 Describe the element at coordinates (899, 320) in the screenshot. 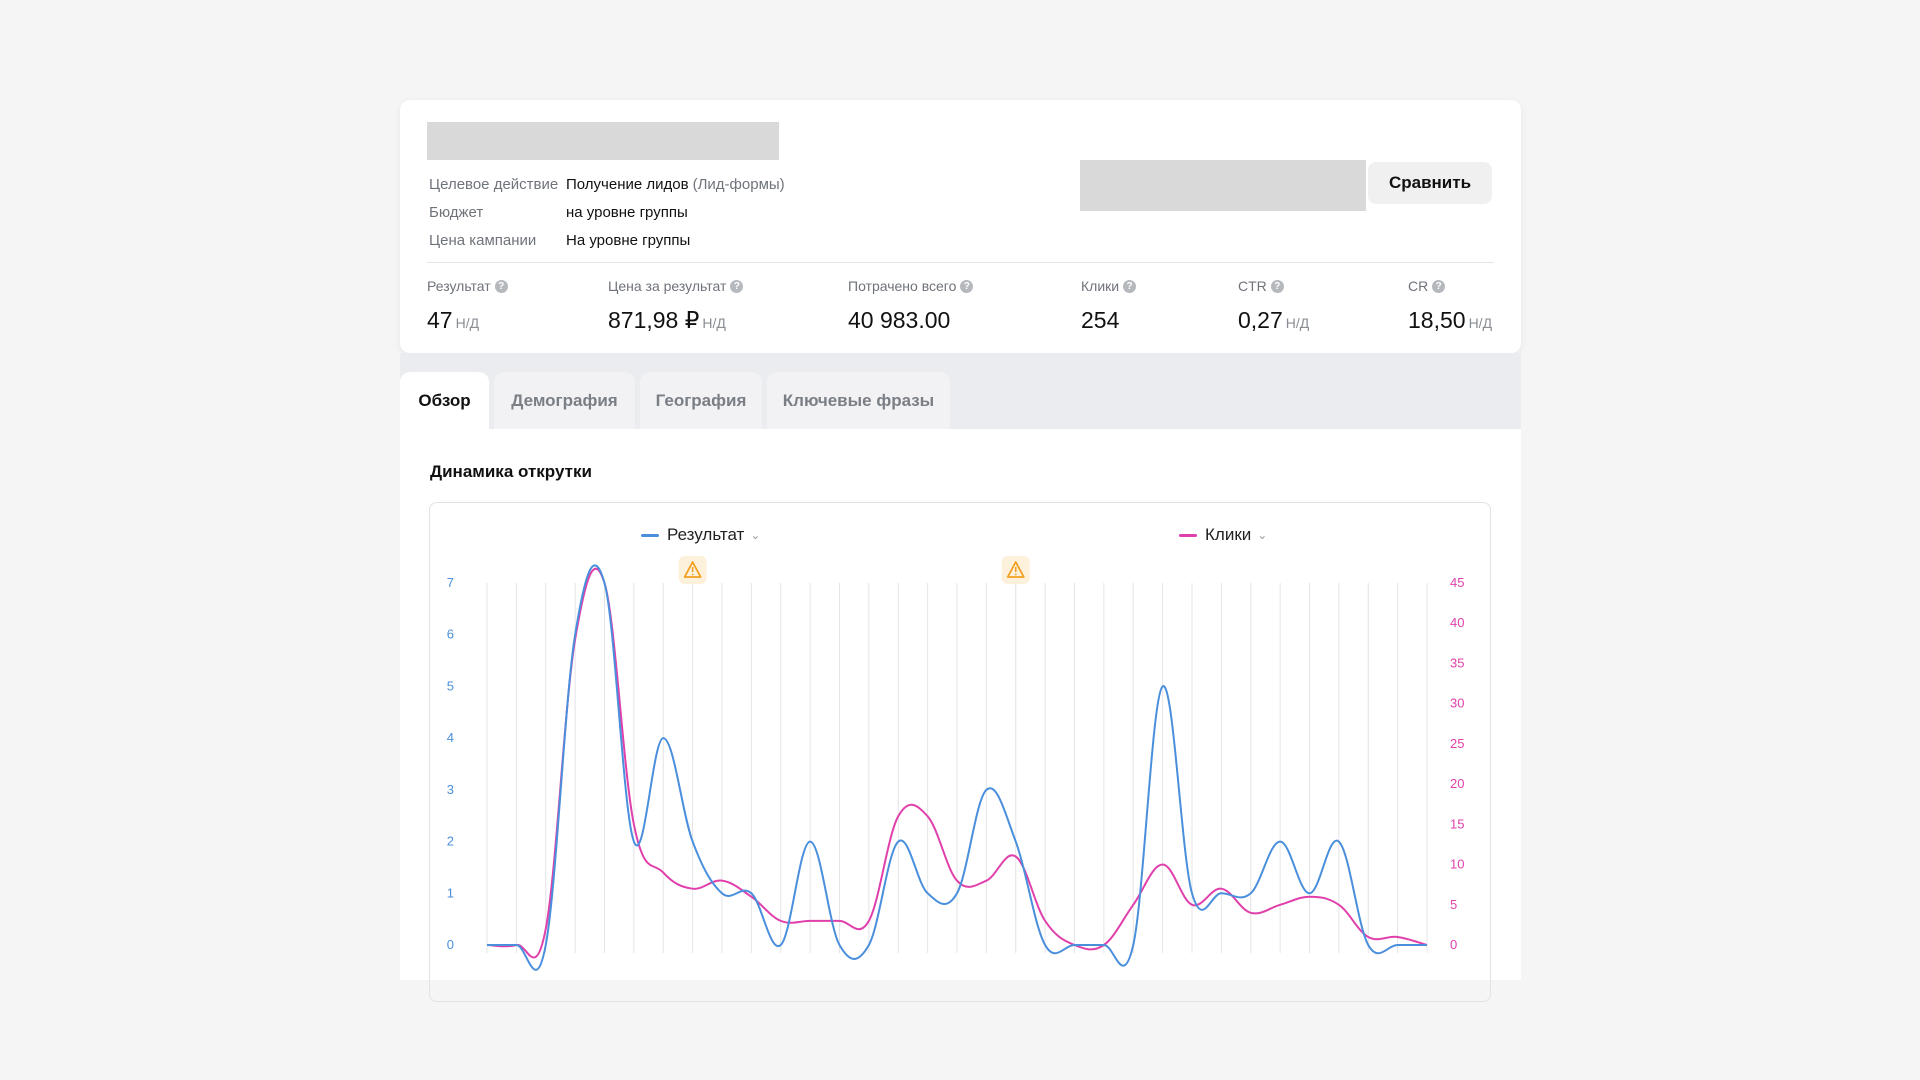

I see `stat-value: 40 983.00` at that location.